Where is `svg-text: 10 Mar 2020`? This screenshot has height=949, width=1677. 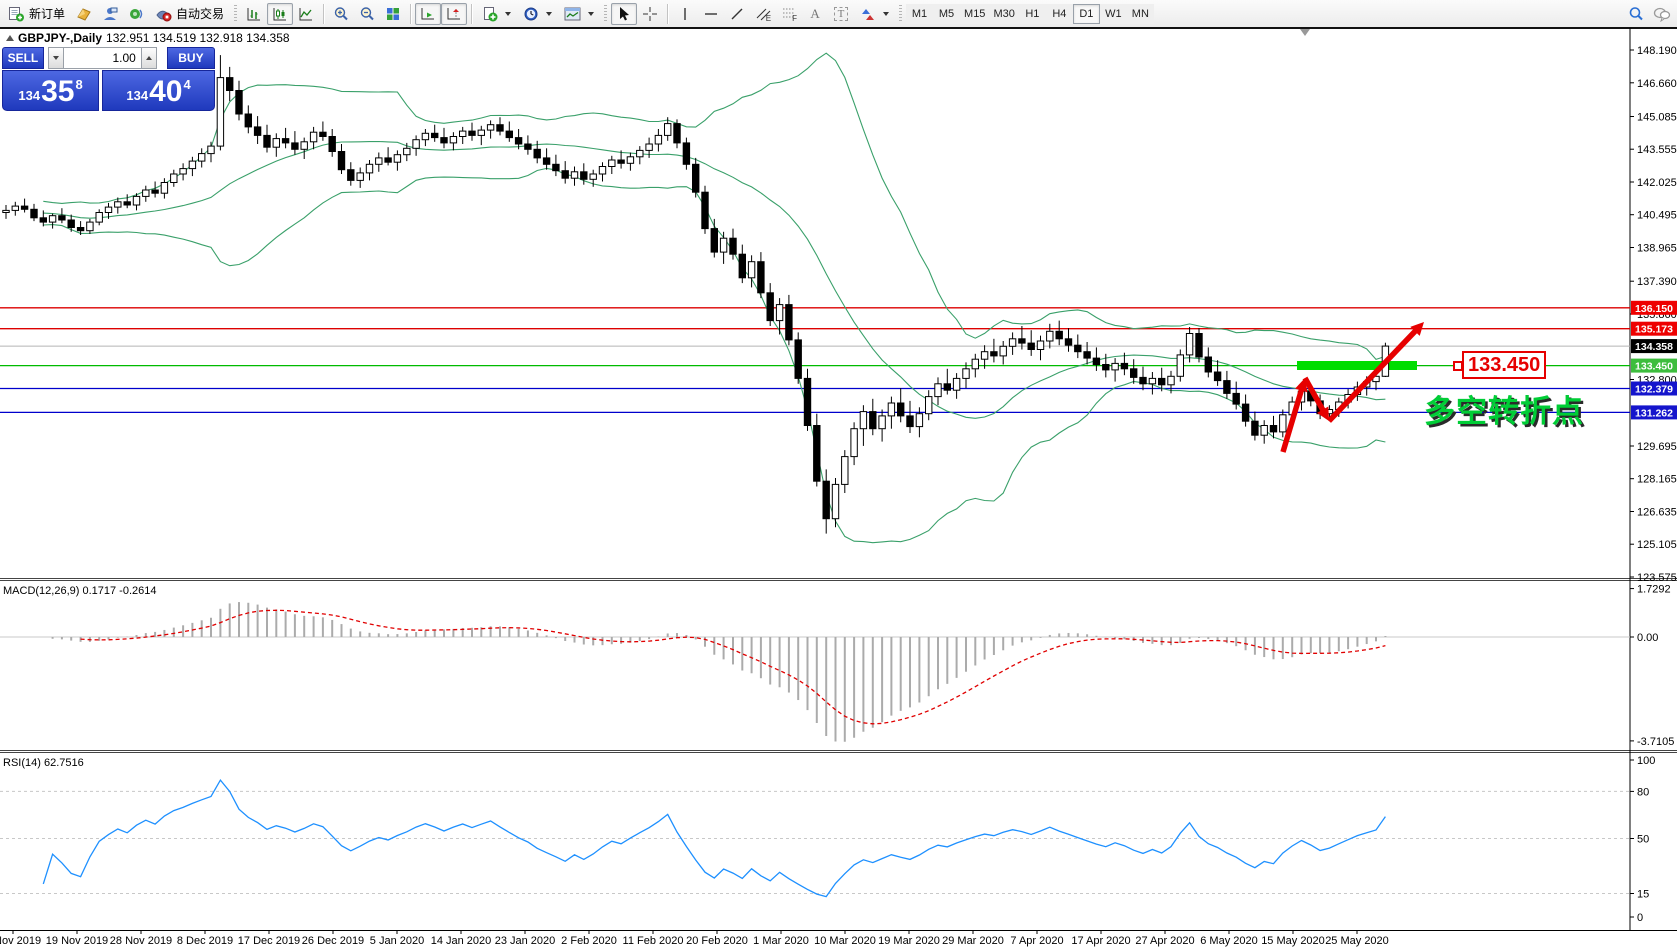
svg-text: 10 Mar 2020 is located at coordinates (845, 941).